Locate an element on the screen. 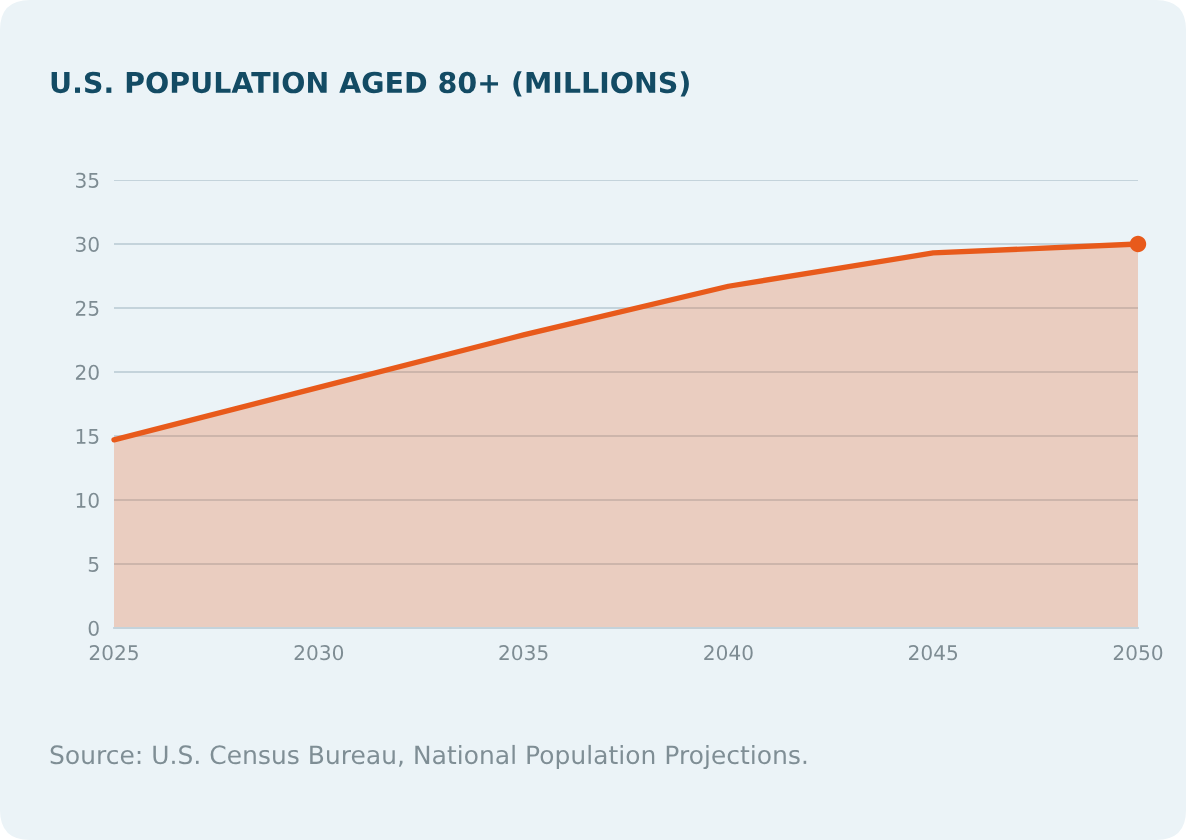 Image resolution: width=1186 pixels, height=840 pixels. y-tick-label: 5 is located at coordinates (93, 564).